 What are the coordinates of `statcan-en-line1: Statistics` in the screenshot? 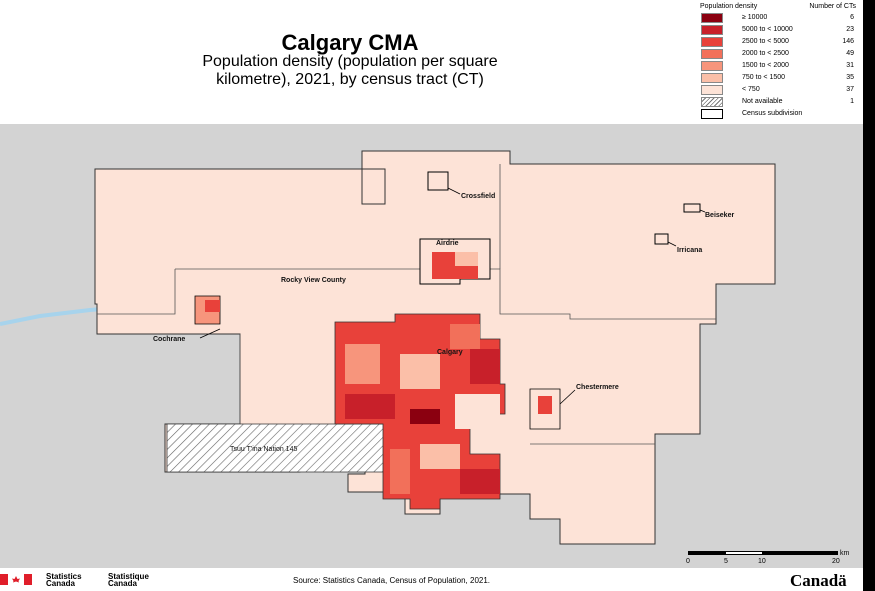 It's located at (64, 576).